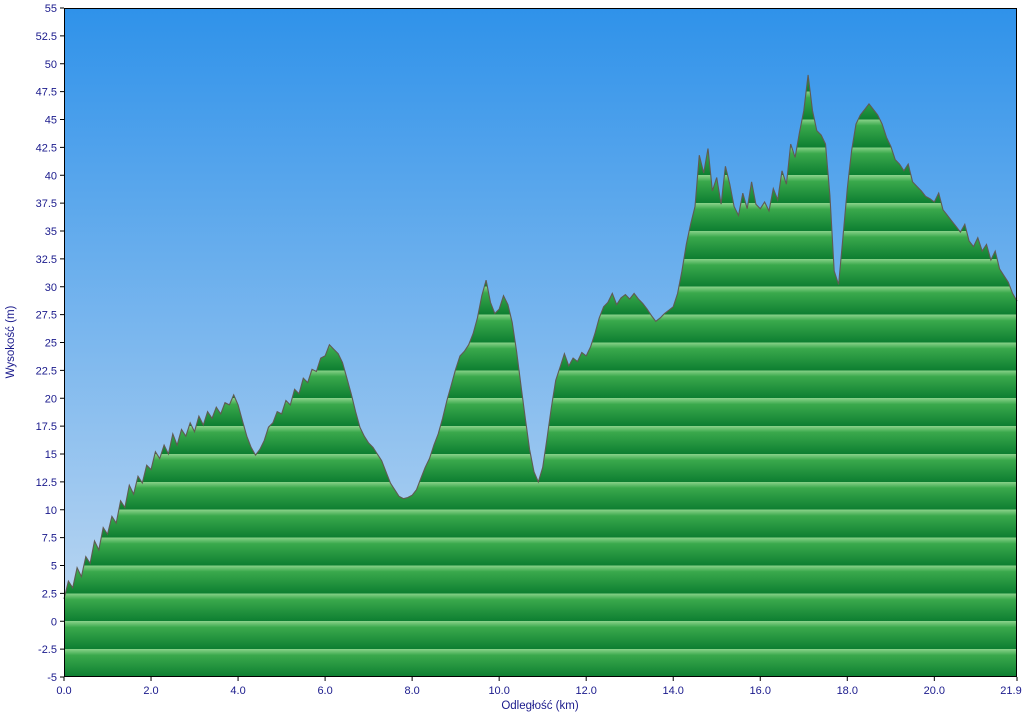 Image resolution: width=1024 pixels, height=719 pixels. What do you see at coordinates (51, 511) in the screenshot?
I see `y-tick-label: 10` at bounding box center [51, 511].